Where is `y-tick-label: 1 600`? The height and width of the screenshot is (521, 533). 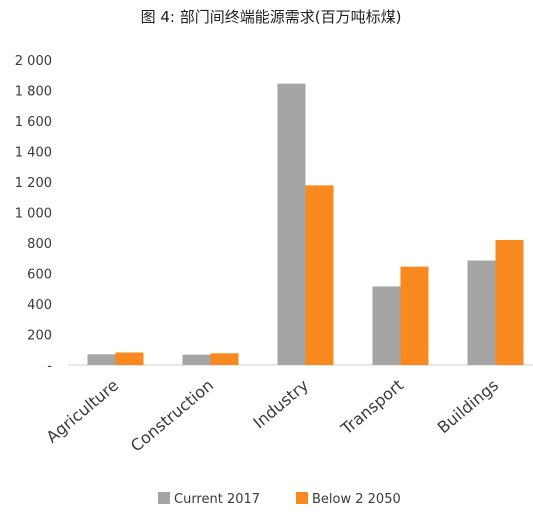 y-tick-label: 1 600 is located at coordinates (33, 122).